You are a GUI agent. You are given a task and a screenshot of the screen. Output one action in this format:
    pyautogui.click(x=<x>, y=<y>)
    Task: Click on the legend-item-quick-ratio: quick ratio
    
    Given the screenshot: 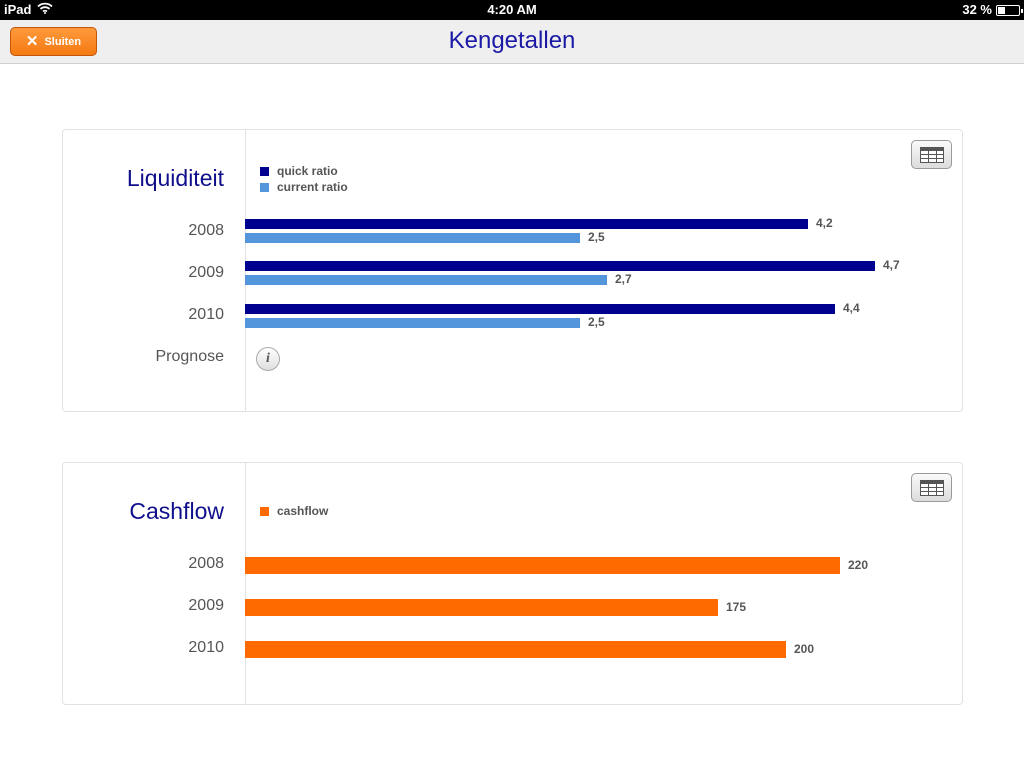 What is the action you would take?
    pyautogui.click(x=304, y=171)
    